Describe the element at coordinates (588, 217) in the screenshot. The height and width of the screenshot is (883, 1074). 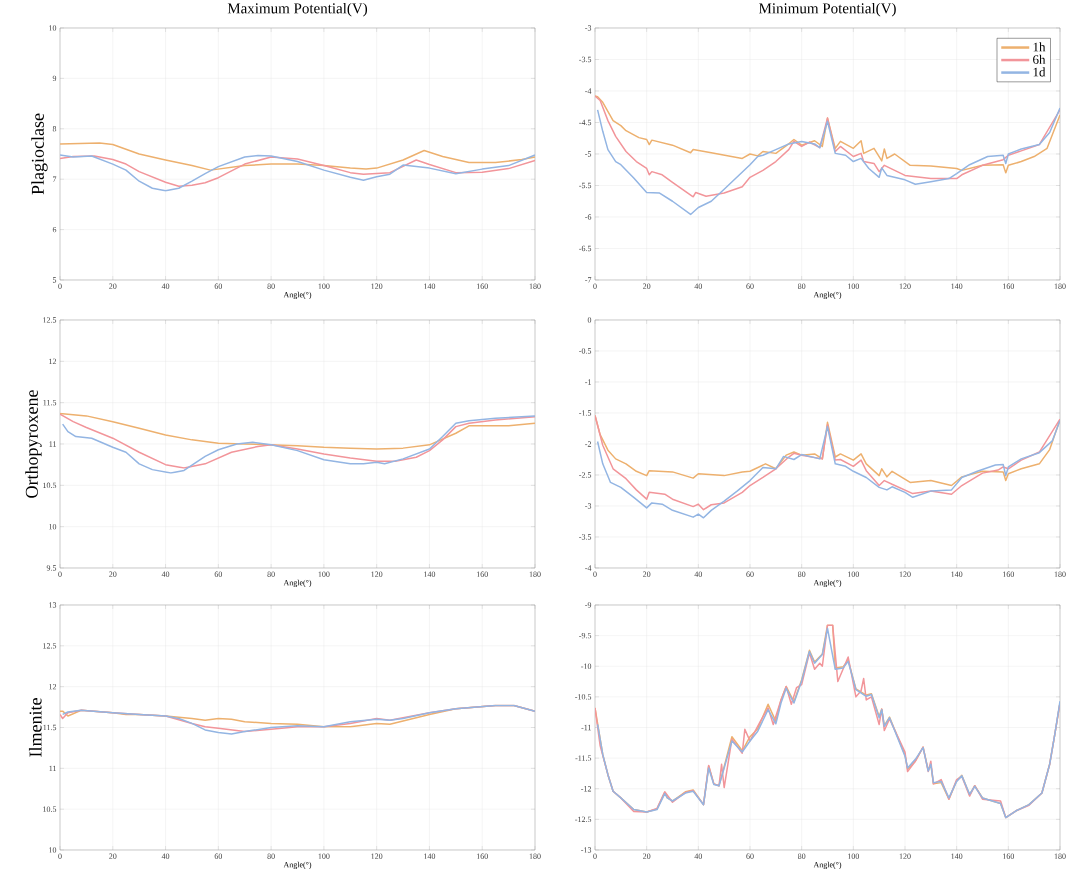
I see `y-tick-label: -6` at that location.